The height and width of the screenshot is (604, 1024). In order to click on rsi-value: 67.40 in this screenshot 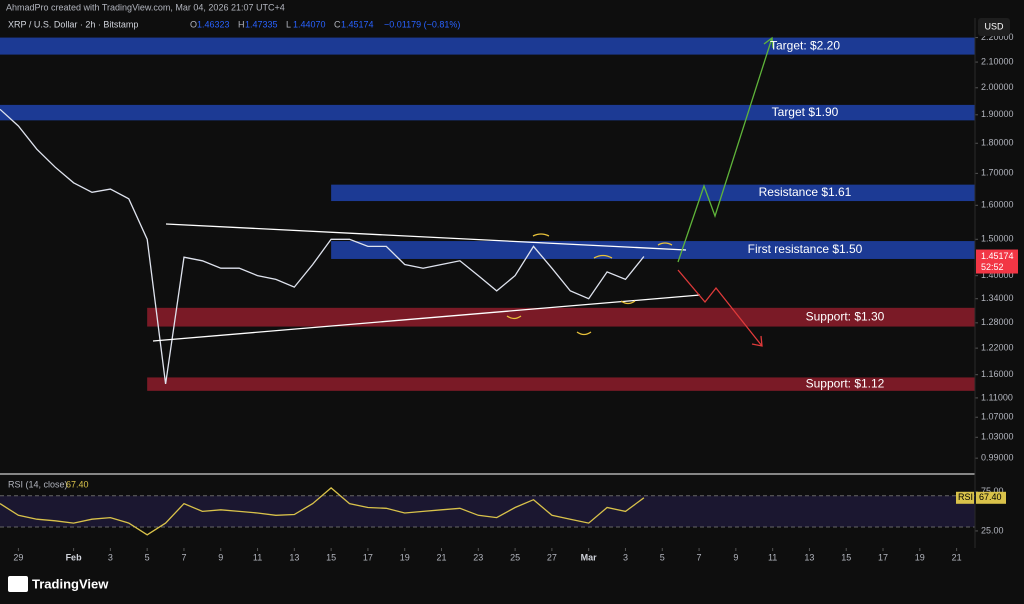, I will do `click(77, 484)`.